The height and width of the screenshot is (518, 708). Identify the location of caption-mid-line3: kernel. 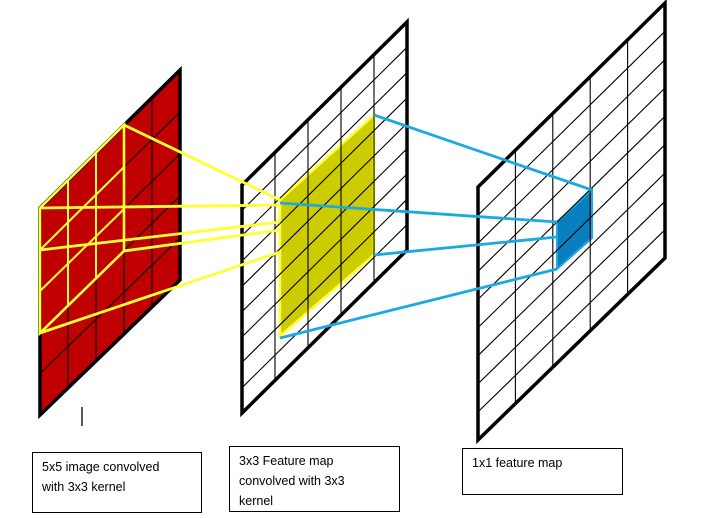
(256, 501).